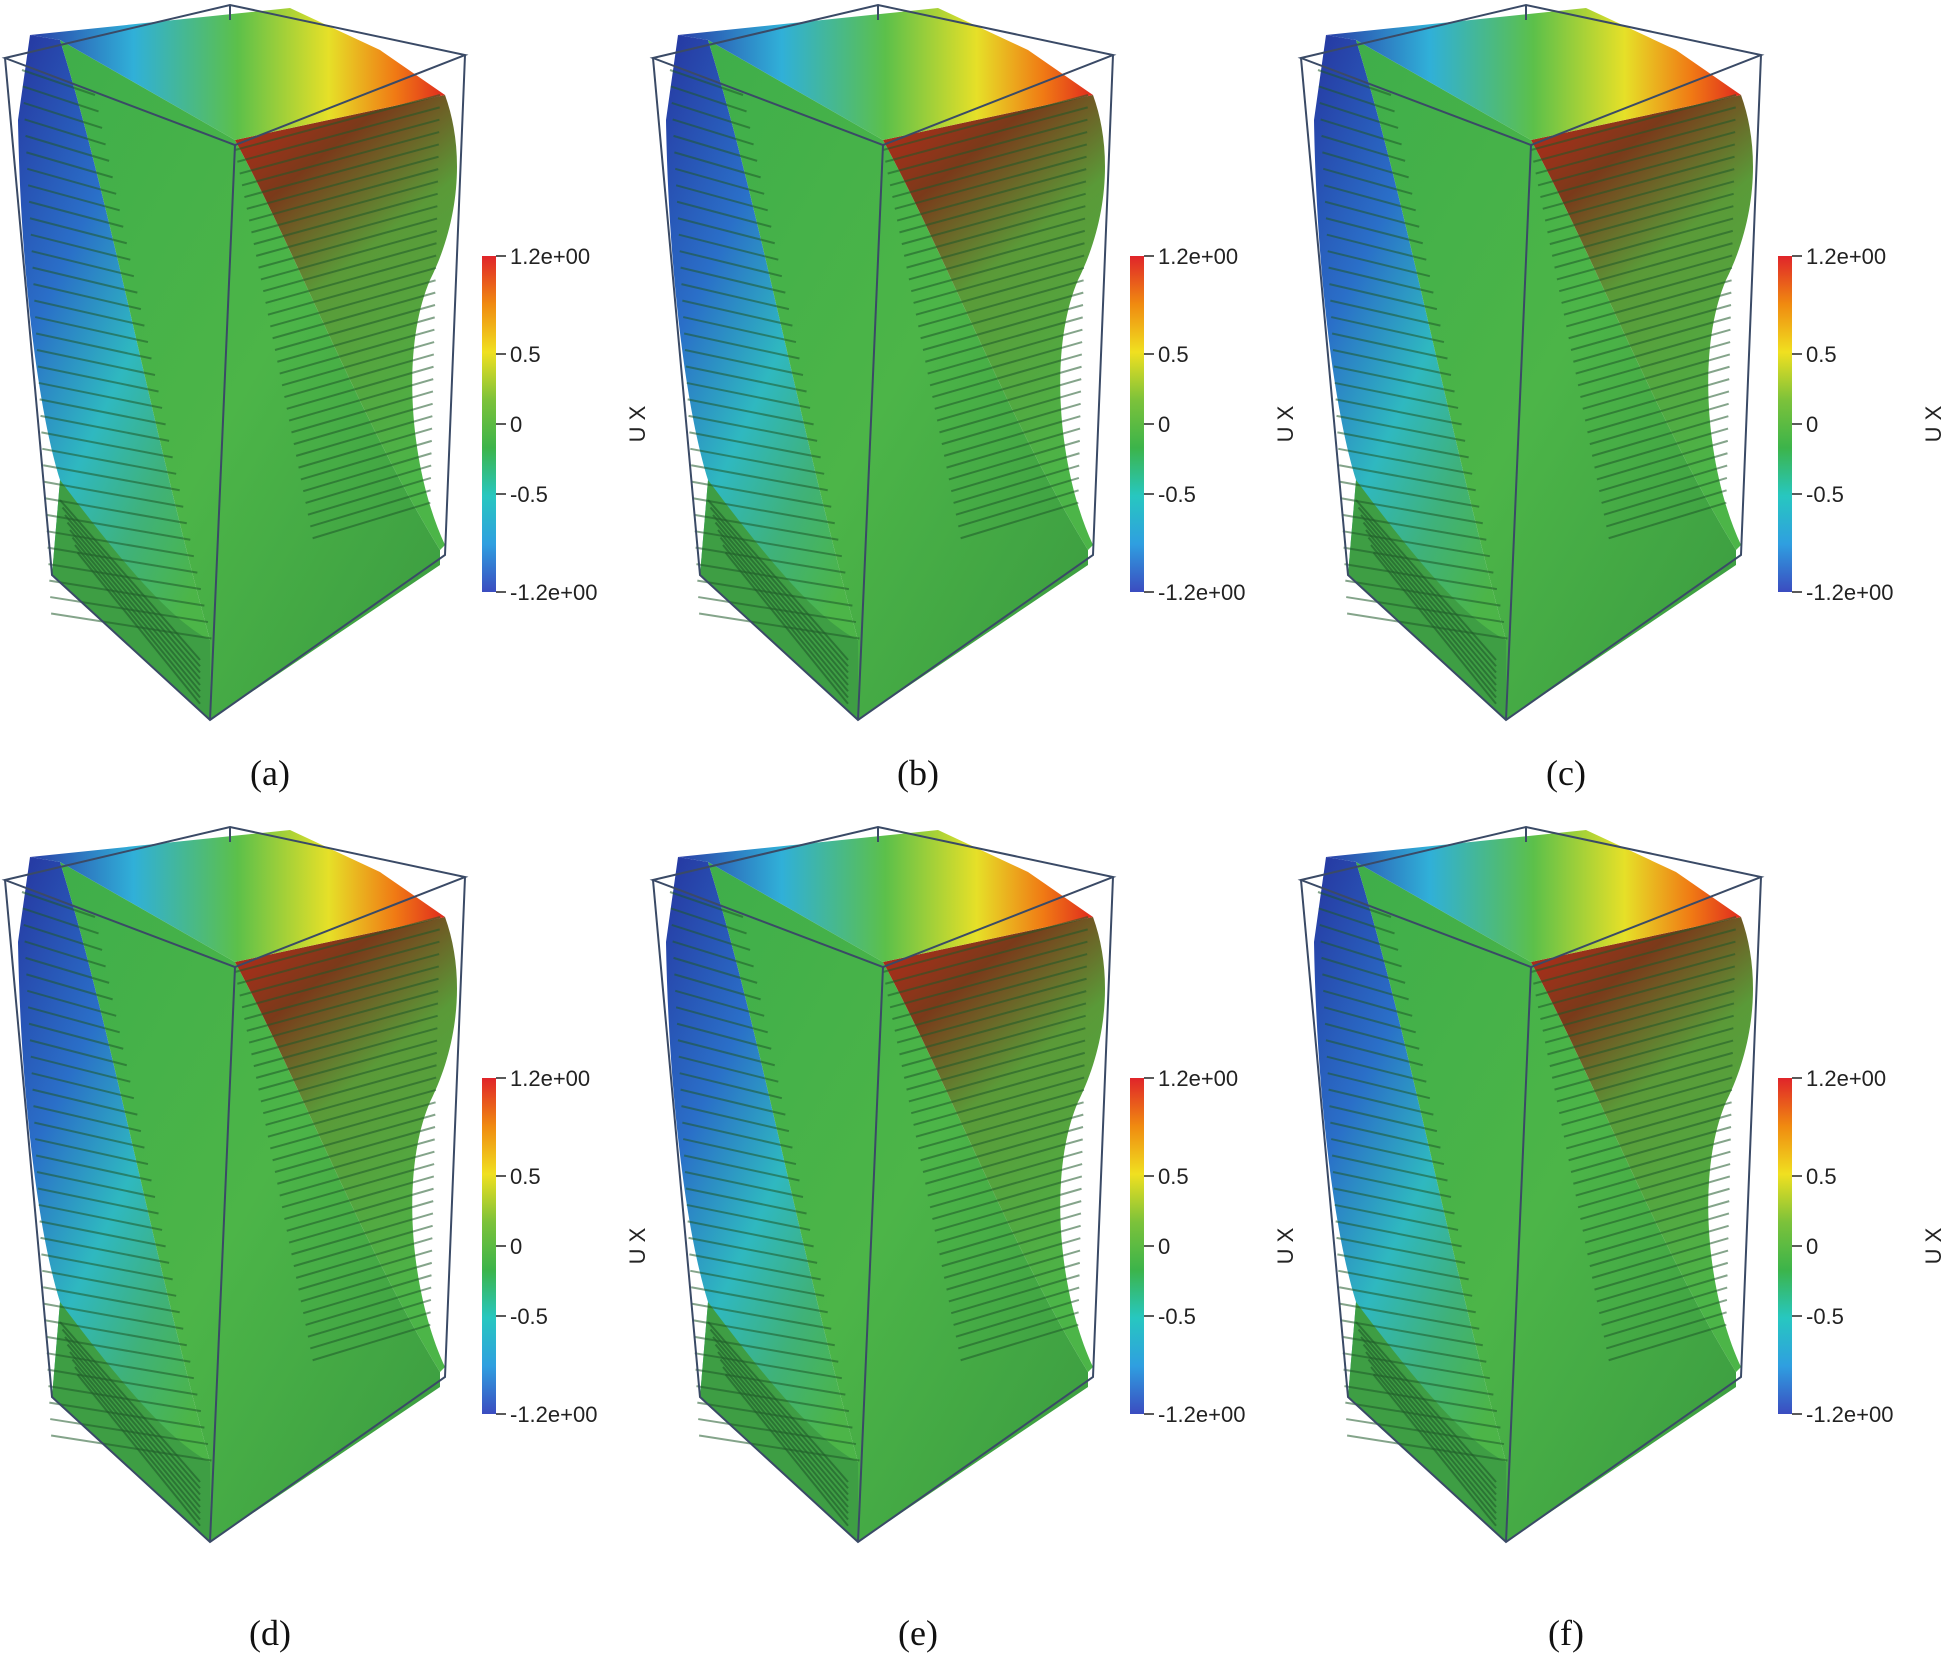 This screenshot has width=1945, height=1654. I want to click on panel-caption: (a), so click(270, 773).